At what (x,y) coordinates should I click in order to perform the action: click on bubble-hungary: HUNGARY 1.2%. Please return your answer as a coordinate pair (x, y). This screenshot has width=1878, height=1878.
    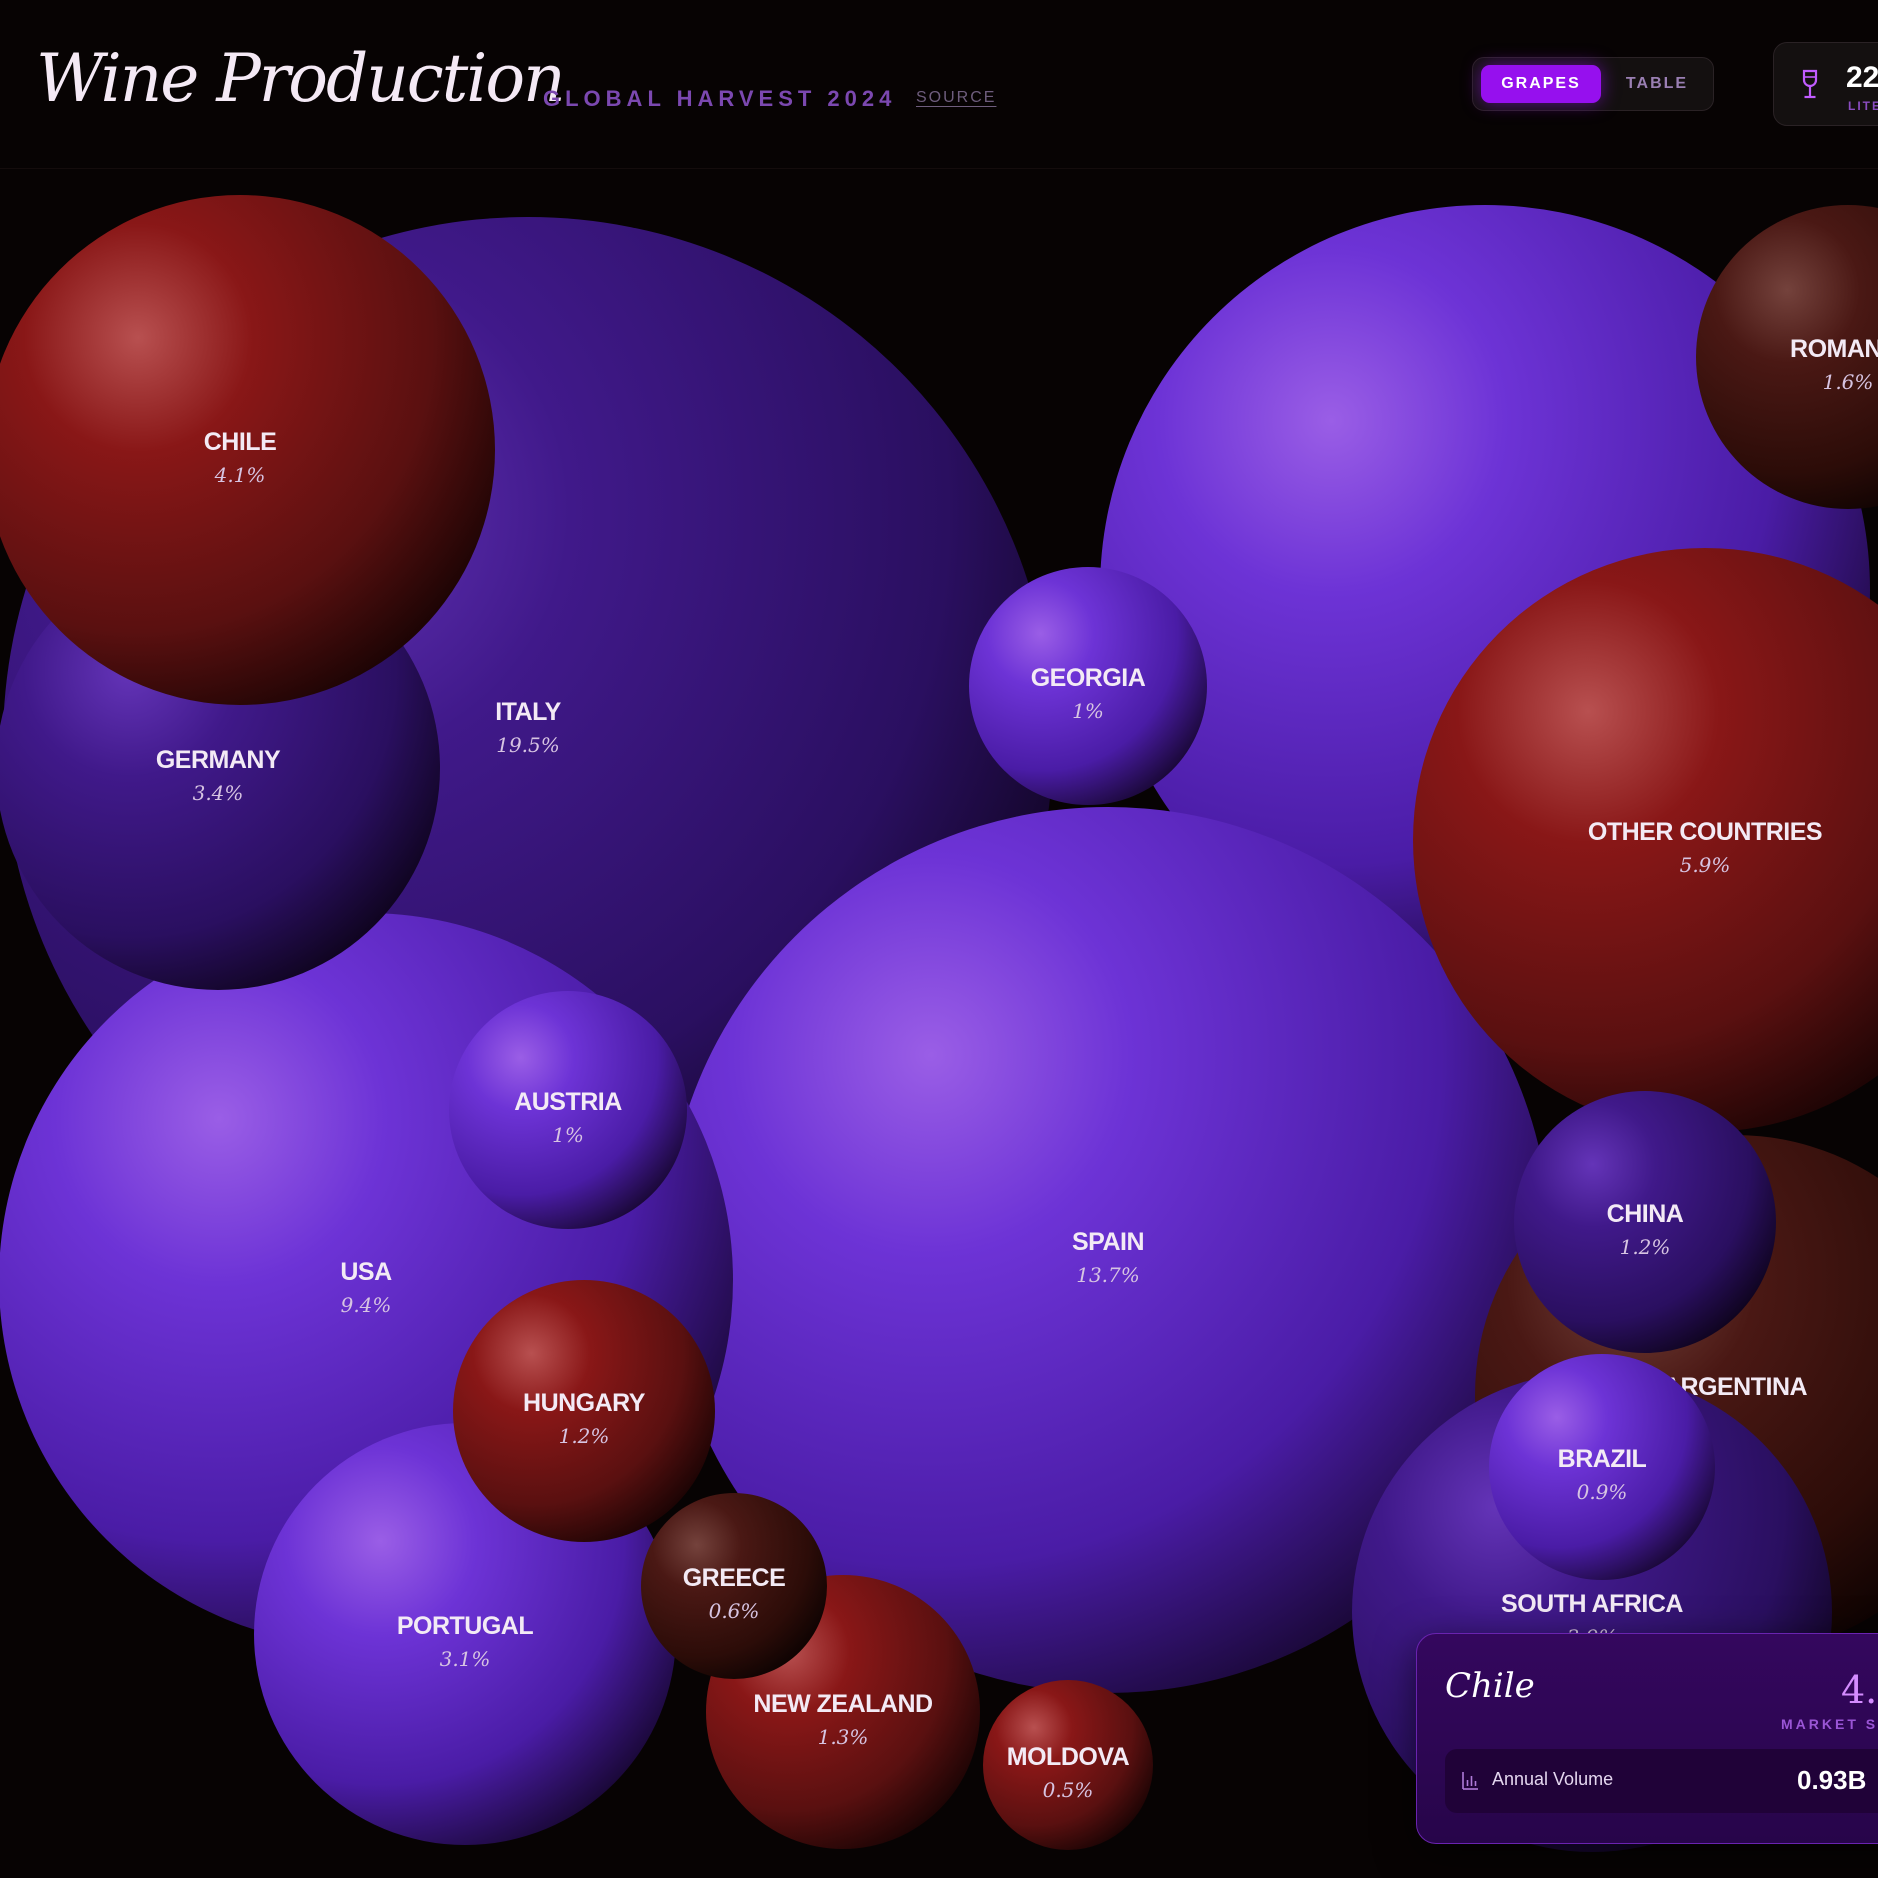
    Looking at the image, I should click on (584, 1411).